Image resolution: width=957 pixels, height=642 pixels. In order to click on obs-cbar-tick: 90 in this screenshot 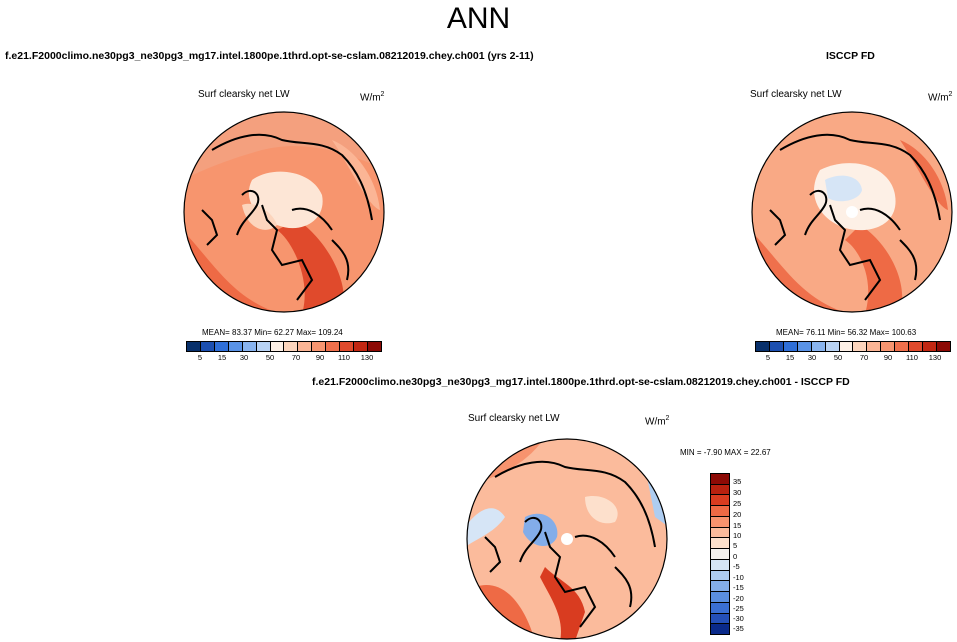, I will do `click(888, 357)`.